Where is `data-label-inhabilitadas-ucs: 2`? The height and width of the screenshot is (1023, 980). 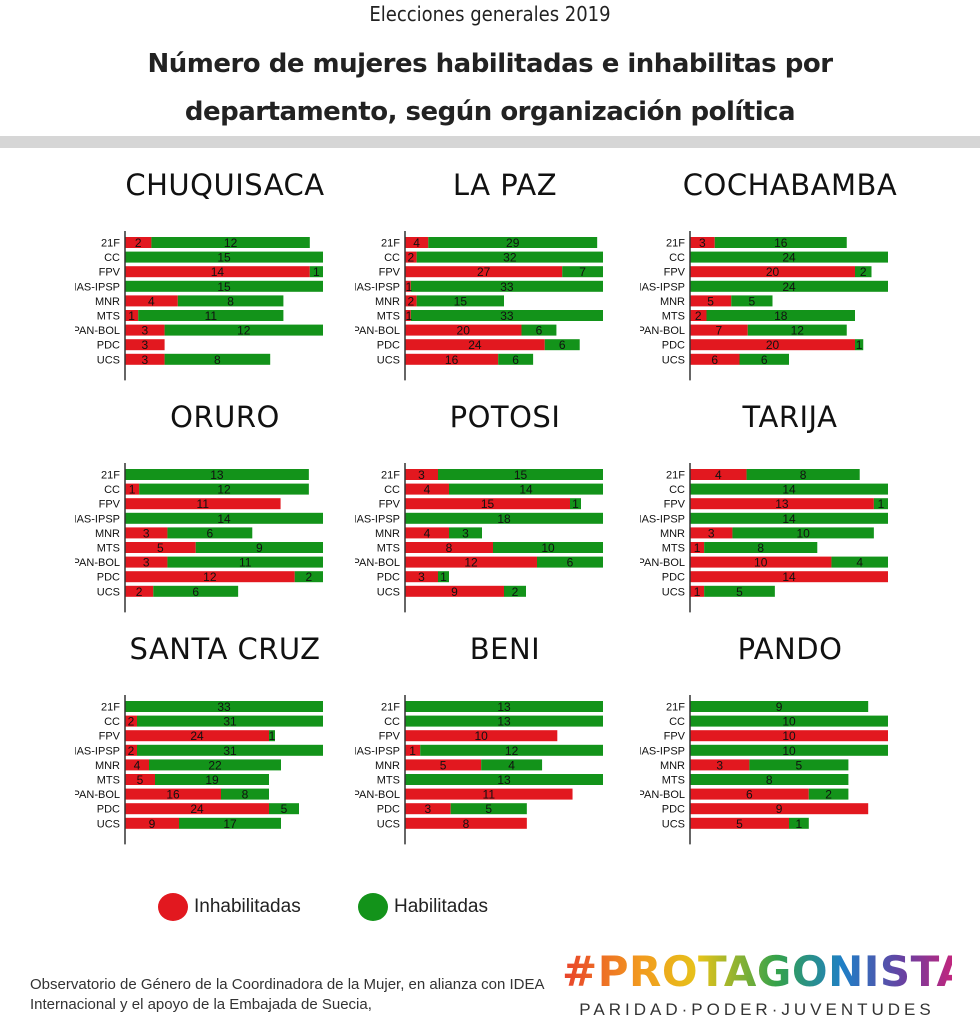 data-label-inhabilitadas-ucs: 2 is located at coordinates (139, 592).